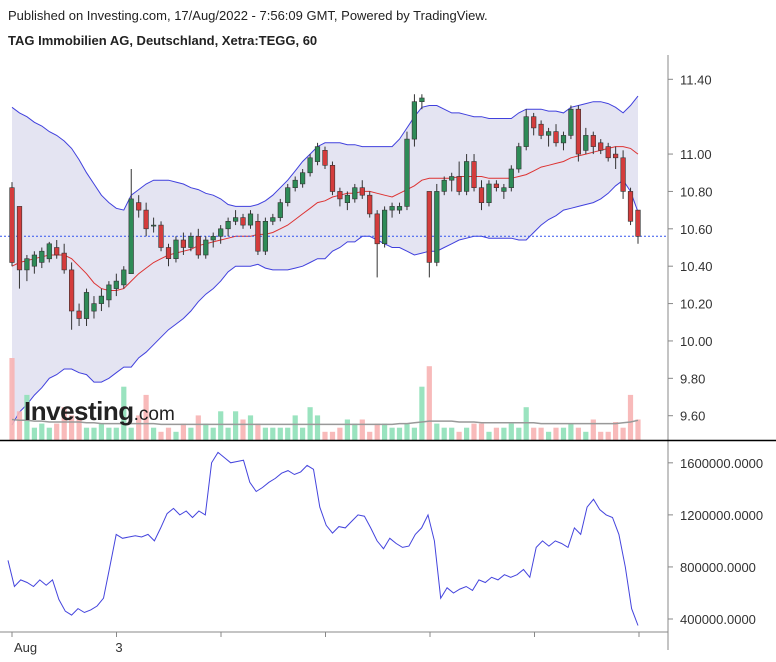 The image size is (776, 662). I want to click on y-tick-label: 11.40, so click(696, 79).